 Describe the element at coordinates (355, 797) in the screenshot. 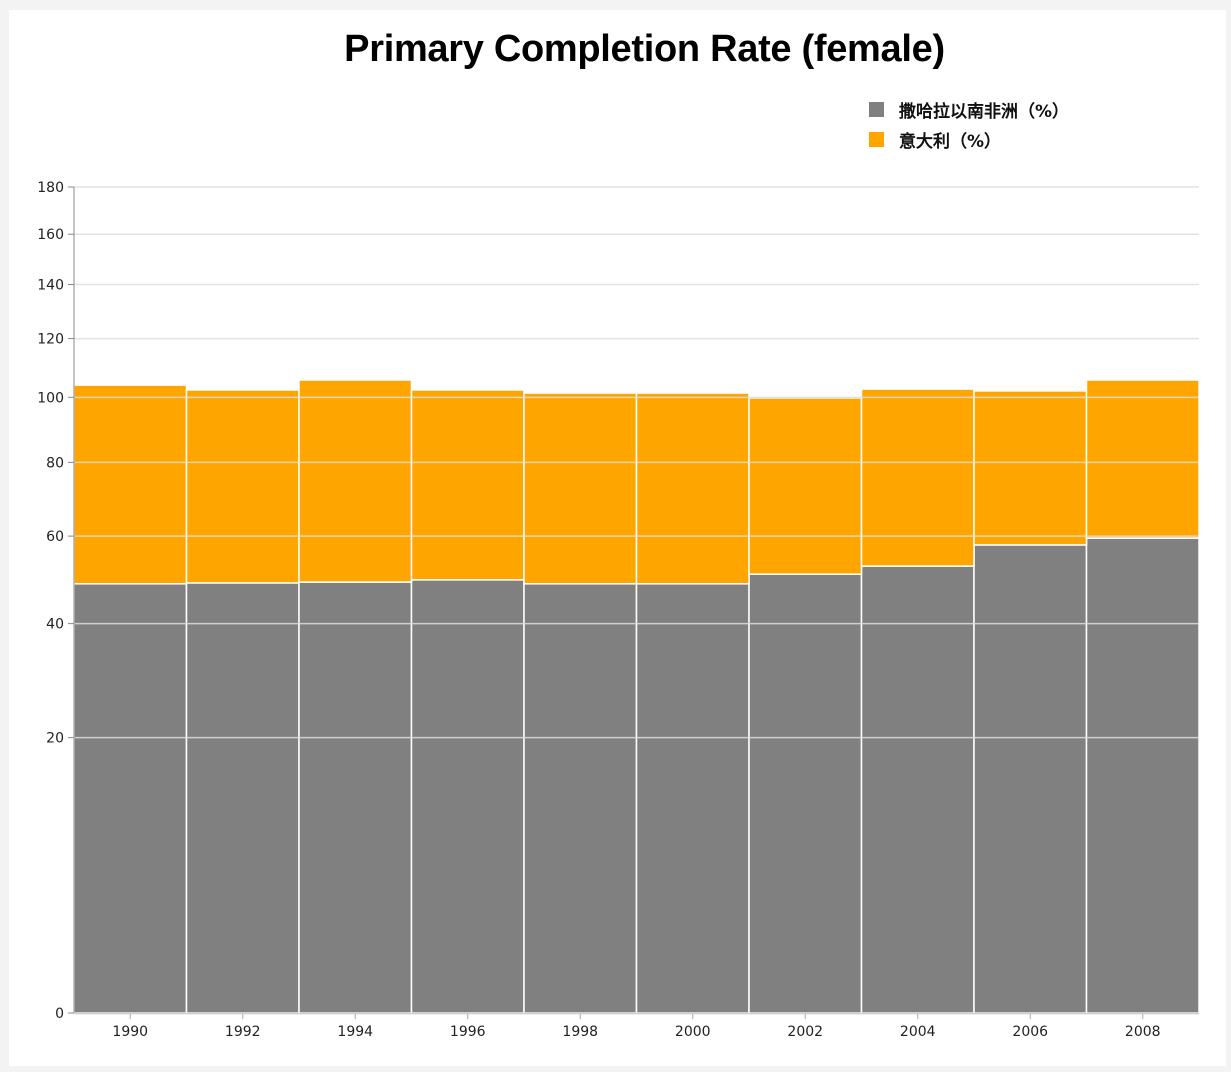

I see `bar-sub-saharan-africa-1994` at that location.